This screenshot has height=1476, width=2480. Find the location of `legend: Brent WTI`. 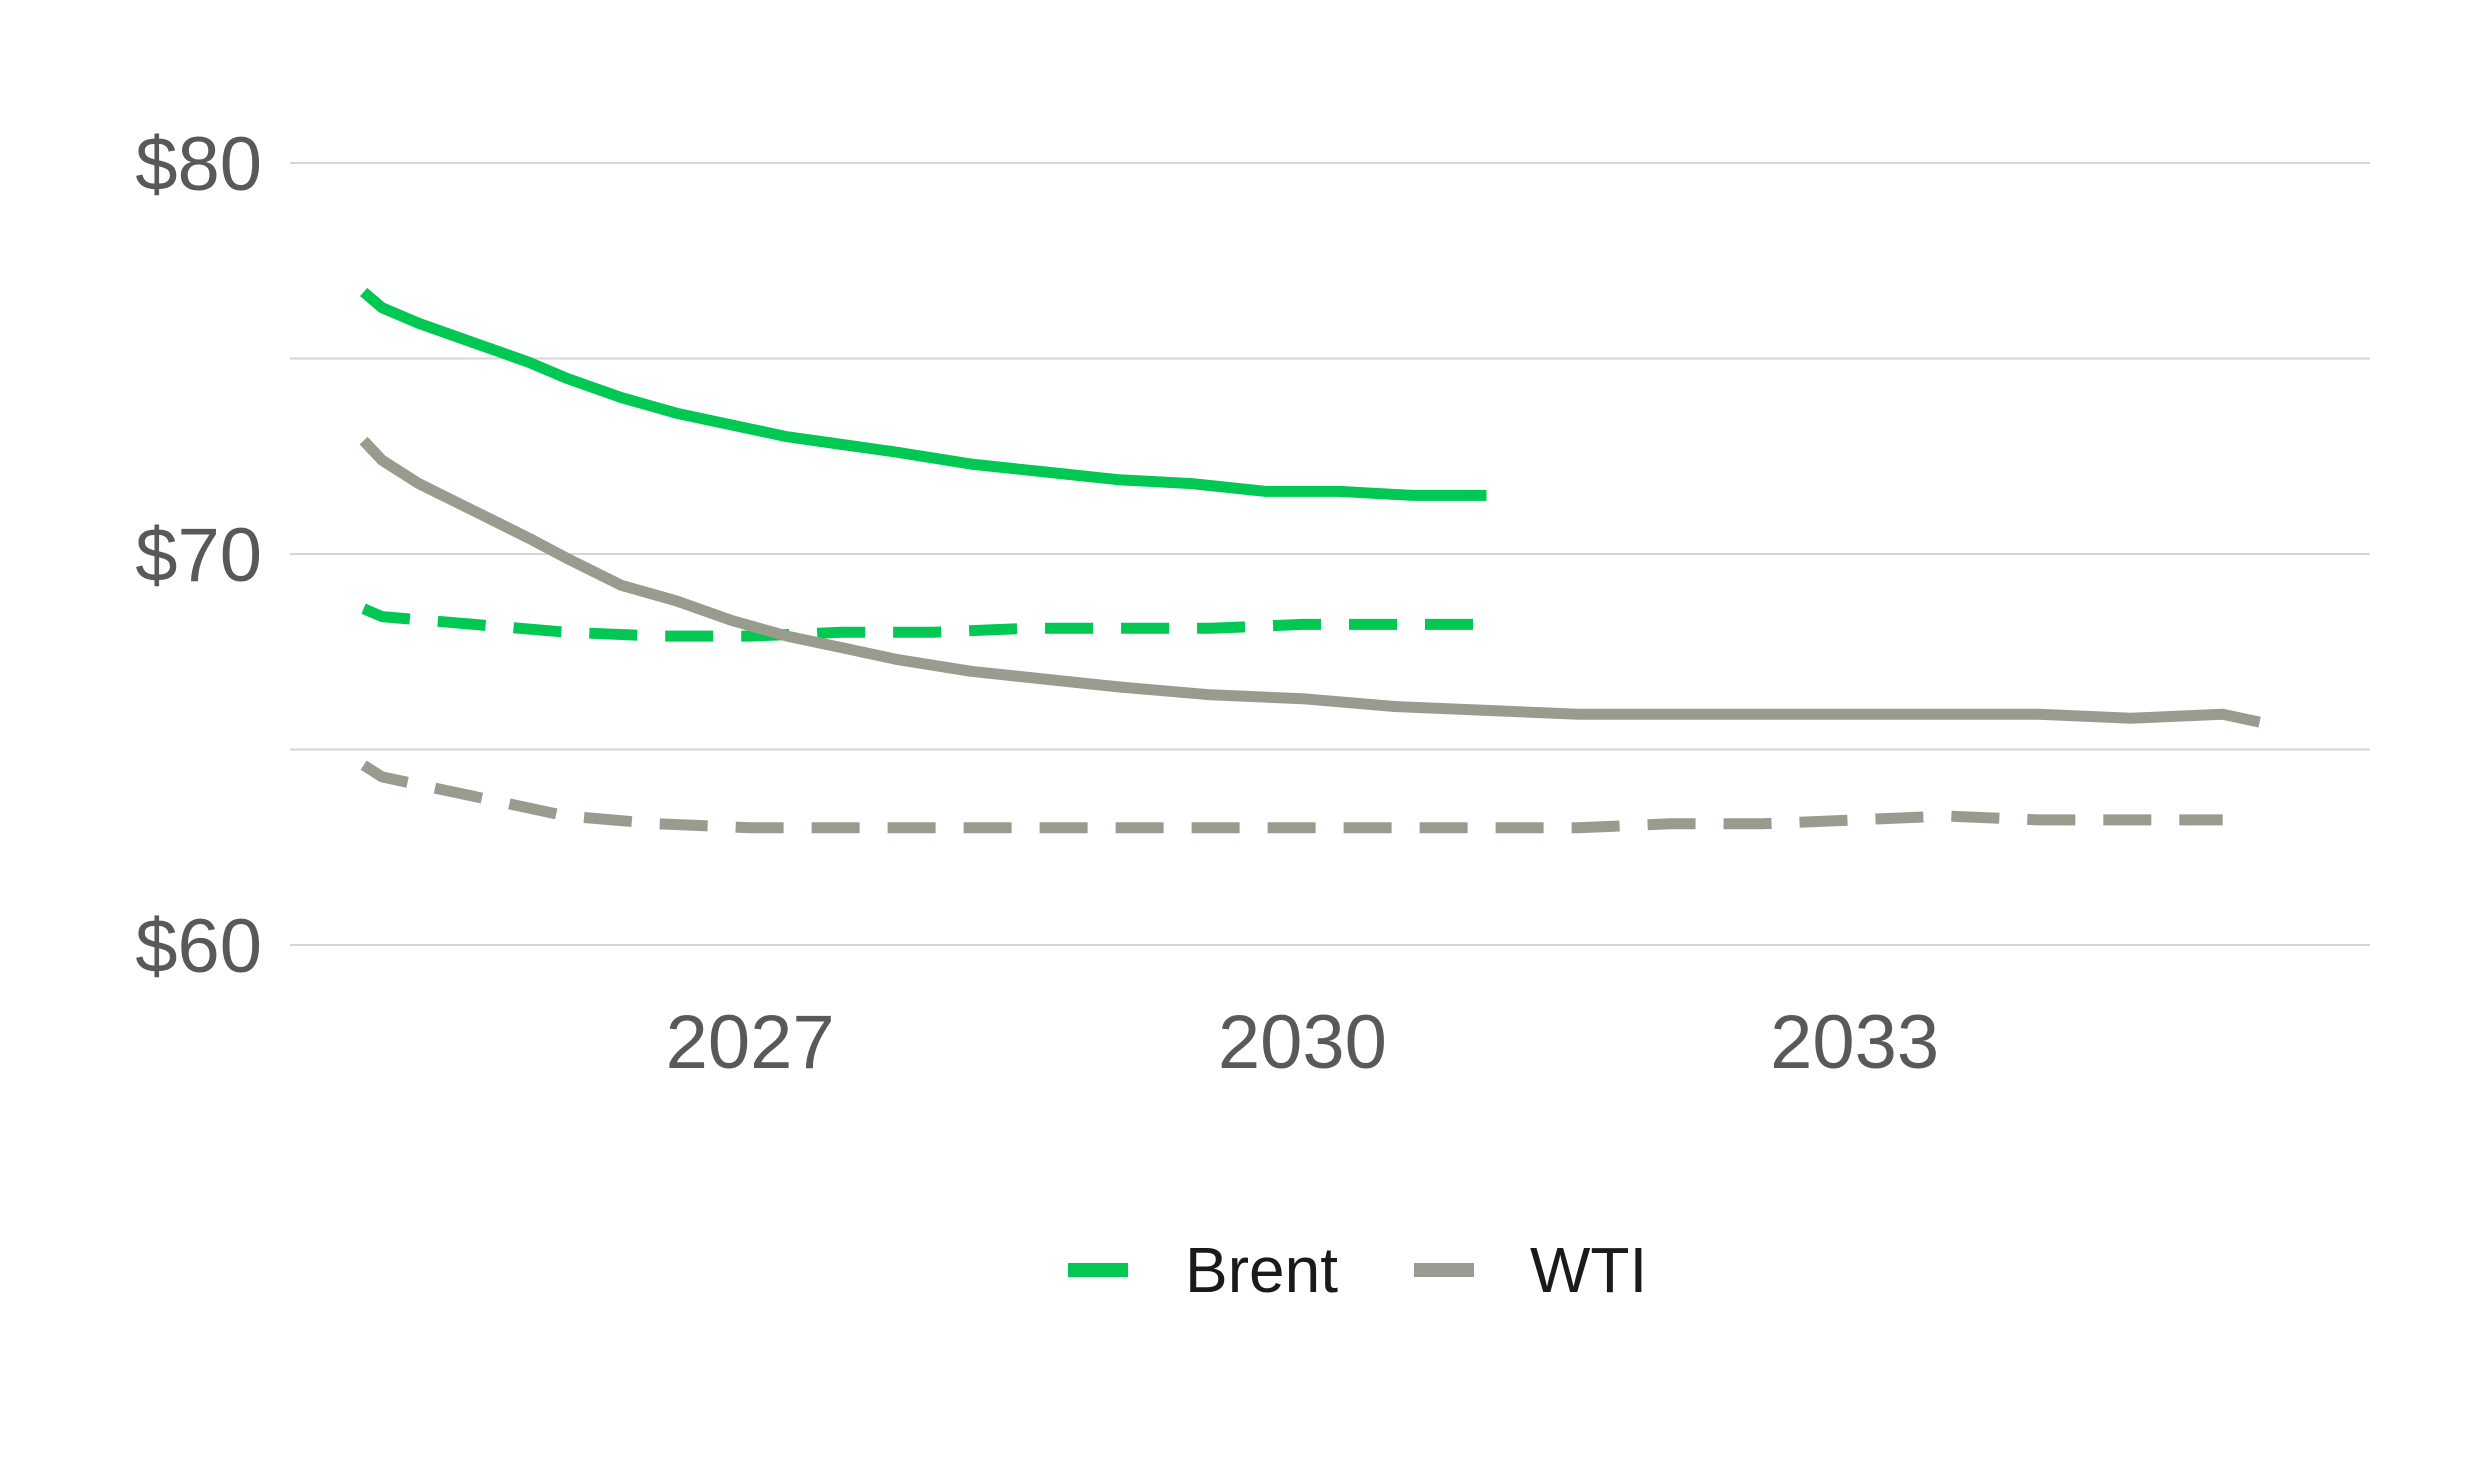

legend: Brent WTI is located at coordinates (1357, 1270).